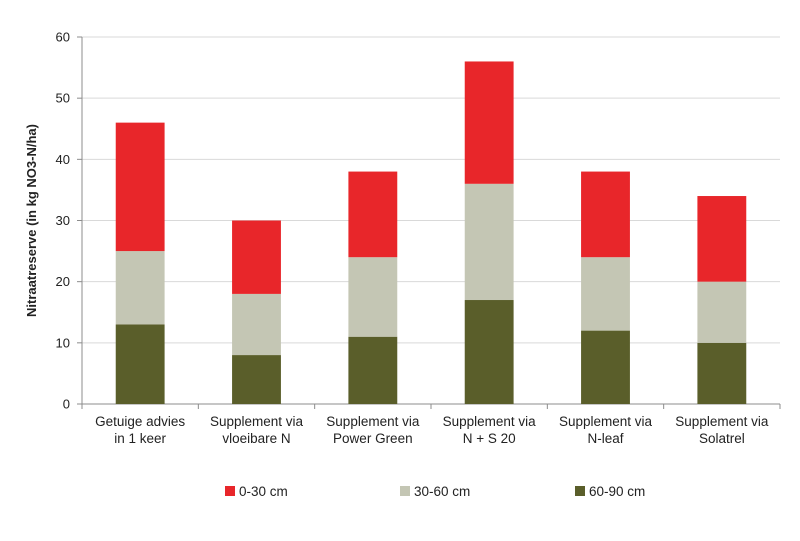 This screenshot has height=541, width=800. I want to click on legend-label: 60-90 cm, so click(617, 491).